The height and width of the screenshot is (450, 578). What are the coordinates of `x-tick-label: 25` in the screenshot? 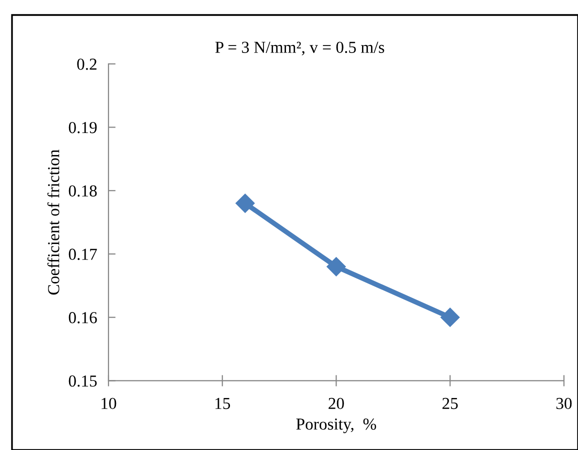 It's located at (450, 404).